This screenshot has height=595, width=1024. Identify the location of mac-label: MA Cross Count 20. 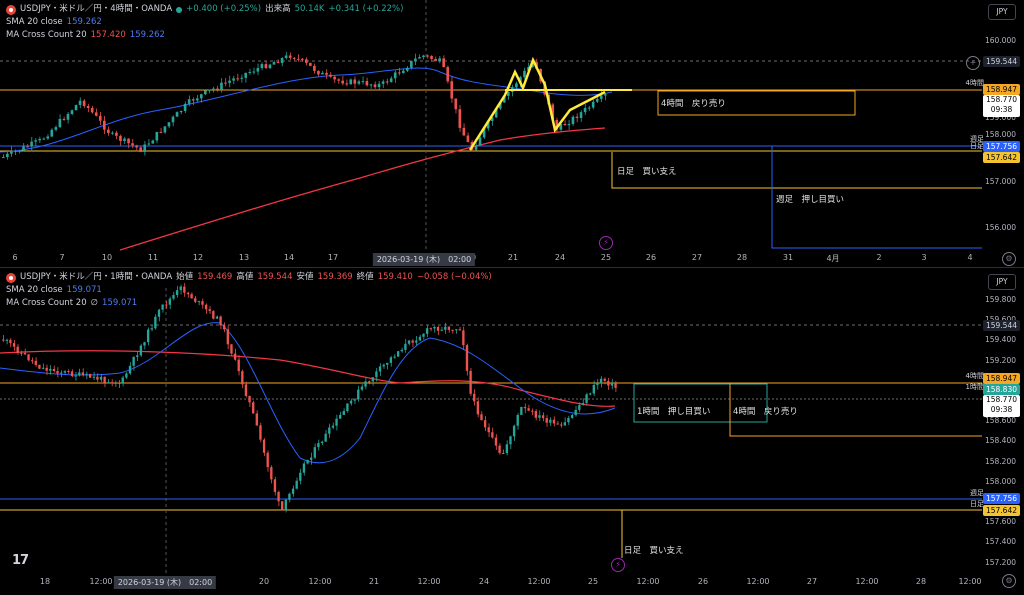
(46, 35).